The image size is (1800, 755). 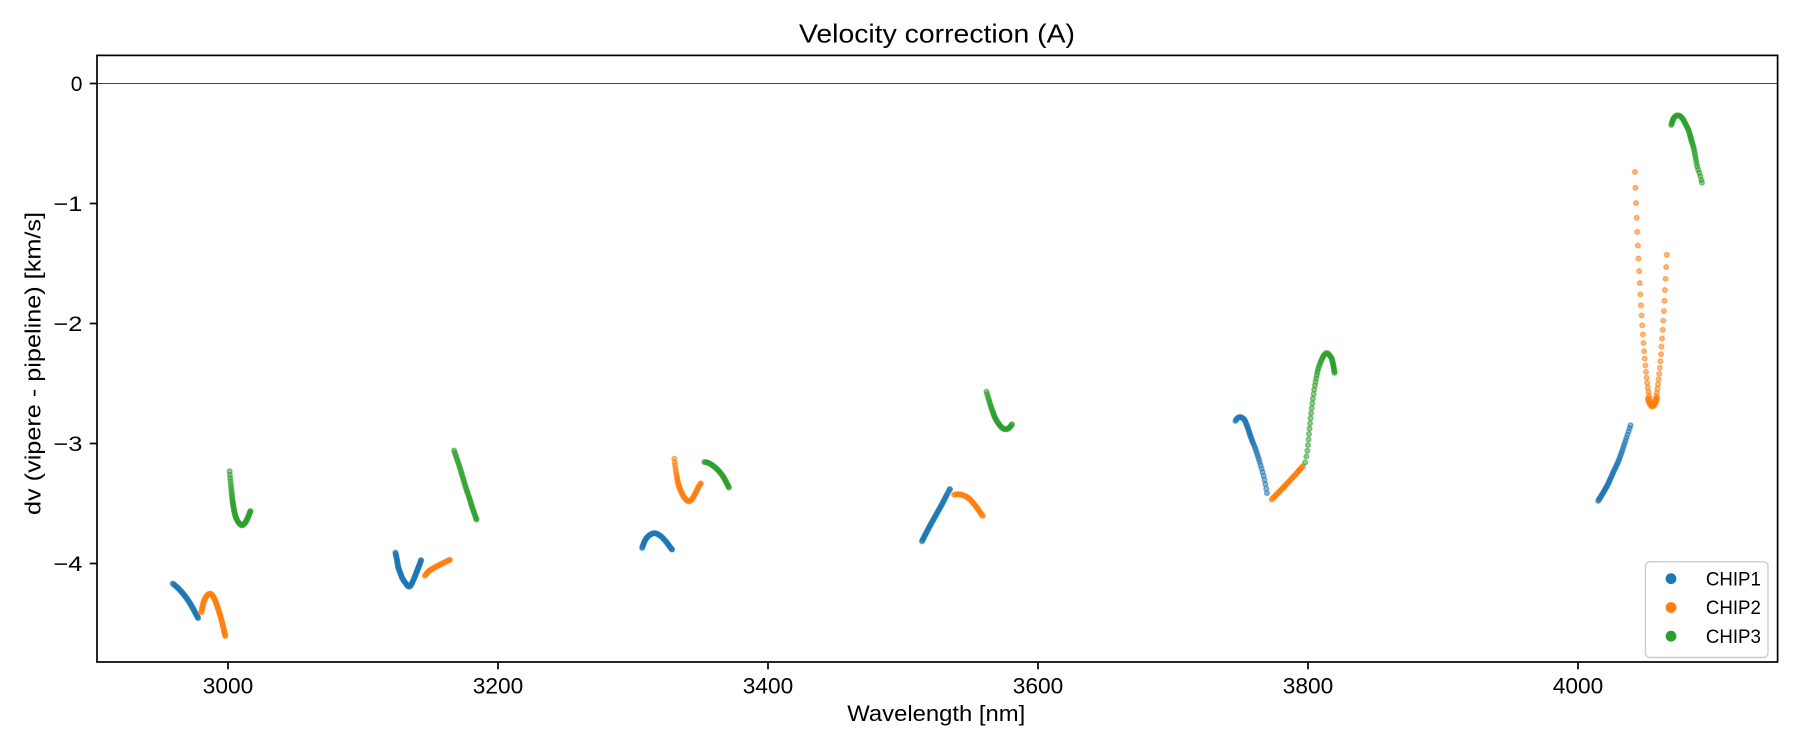 What do you see at coordinates (67, 564) in the screenshot?
I see `svg-text: −4` at bounding box center [67, 564].